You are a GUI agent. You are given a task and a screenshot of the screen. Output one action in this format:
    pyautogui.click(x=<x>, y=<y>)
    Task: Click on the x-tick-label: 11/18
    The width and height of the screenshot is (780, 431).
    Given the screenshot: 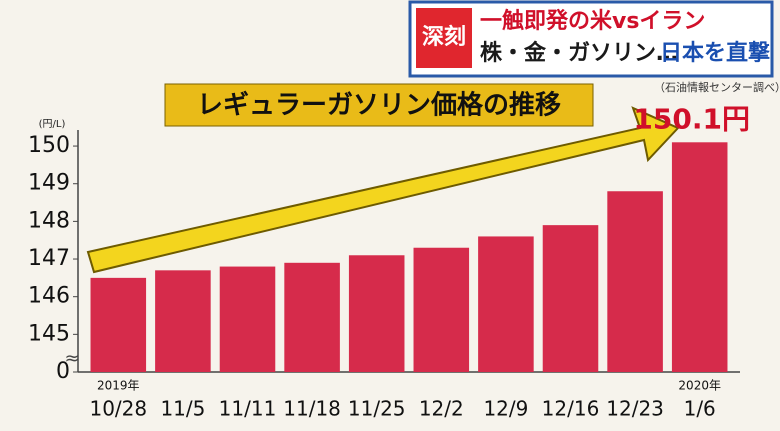 What is the action you would take?
    pyautogui.click(x=312, y=409)
    